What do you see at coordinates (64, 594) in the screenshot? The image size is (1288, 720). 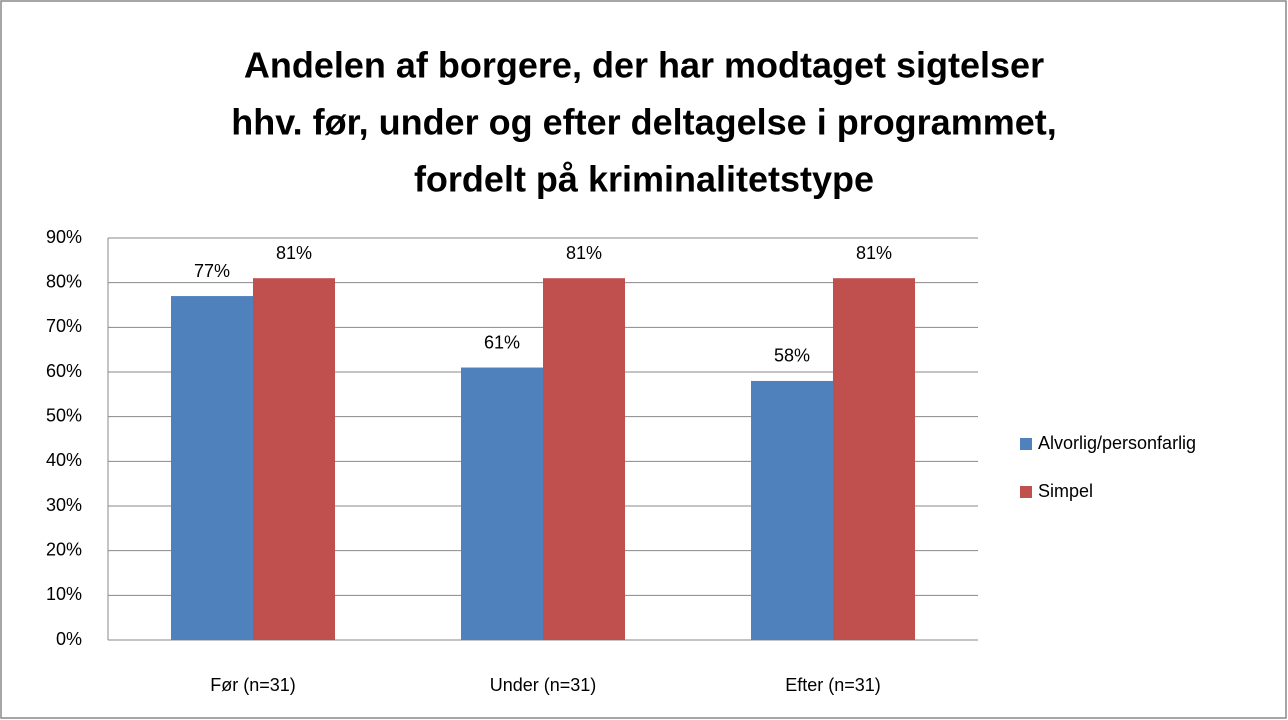 I see `y-tick-label: 10%` at bounding box center [64, 594].